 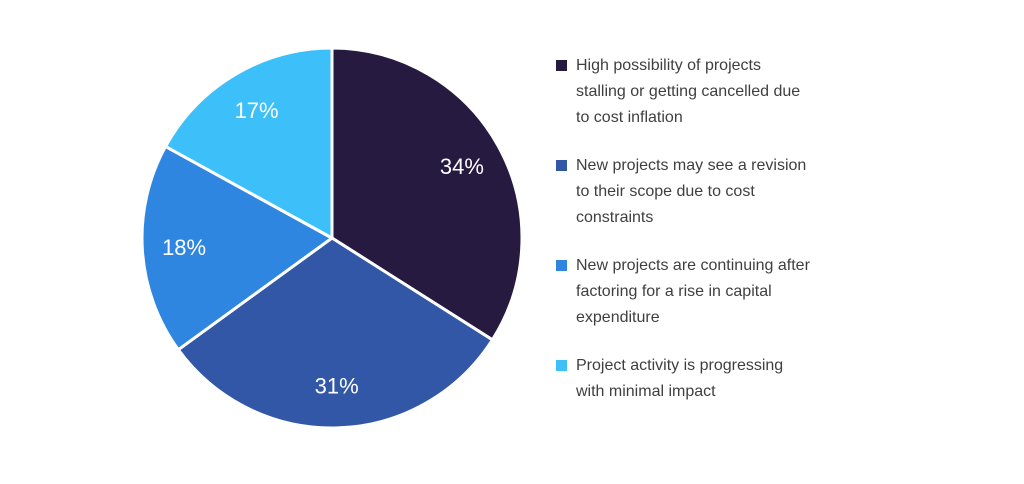 What do you see at coordinates (184, 247) in the screenshot?
I see `slice-label: 18%` at bounding box center [184, 247].